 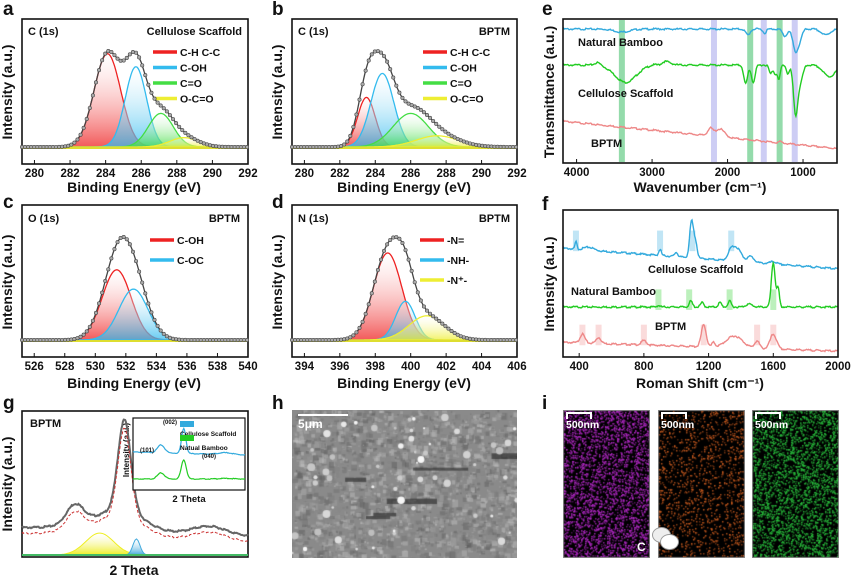 I want to click on b-tick-label: 286, so click(x=410, y=174).